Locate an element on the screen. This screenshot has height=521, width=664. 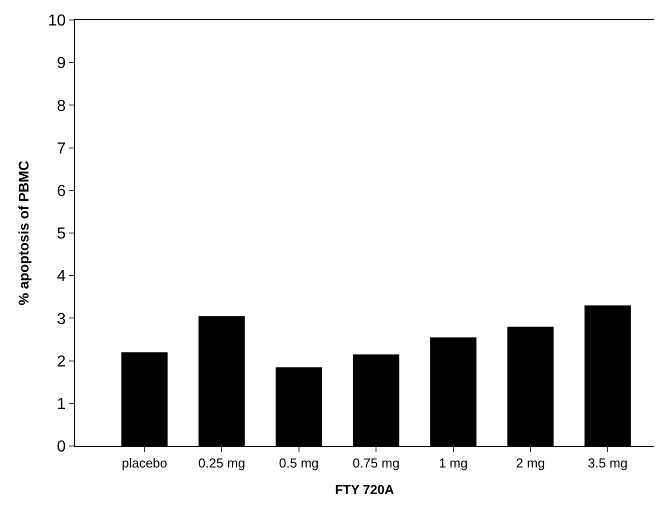
y-tick-label: 3 is located at coordinates (61, 319).